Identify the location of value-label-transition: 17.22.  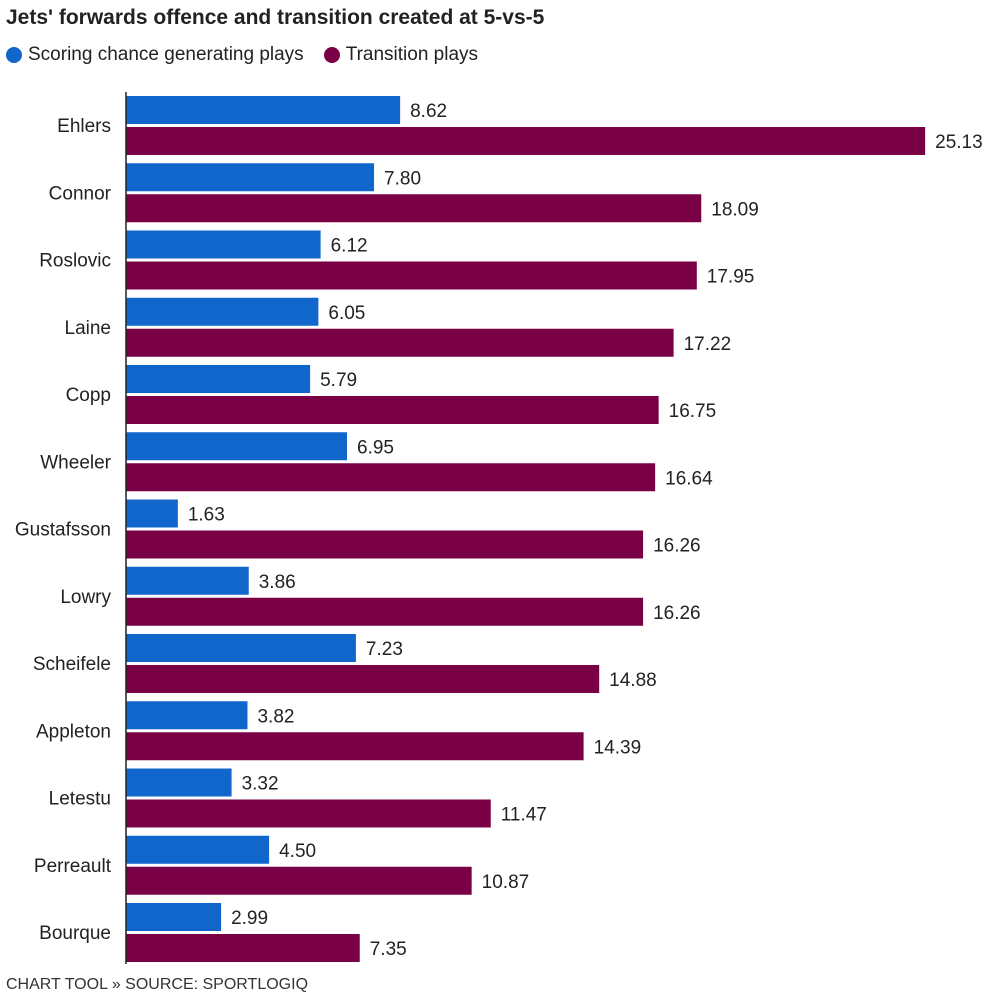
(708, 344).